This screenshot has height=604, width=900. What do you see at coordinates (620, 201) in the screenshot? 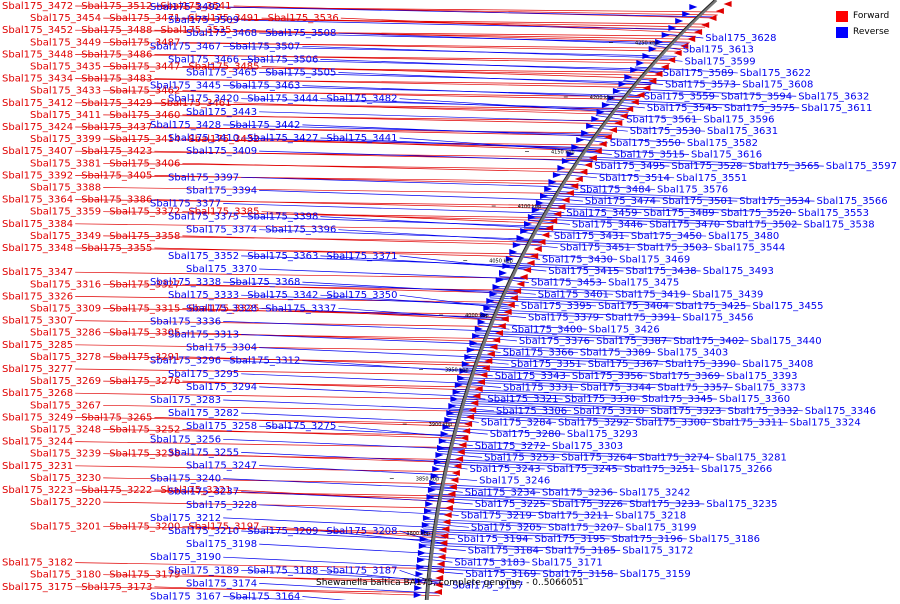
I see `reverse-gene-label: Sbal175_3474` at bounding box center [620, 201].